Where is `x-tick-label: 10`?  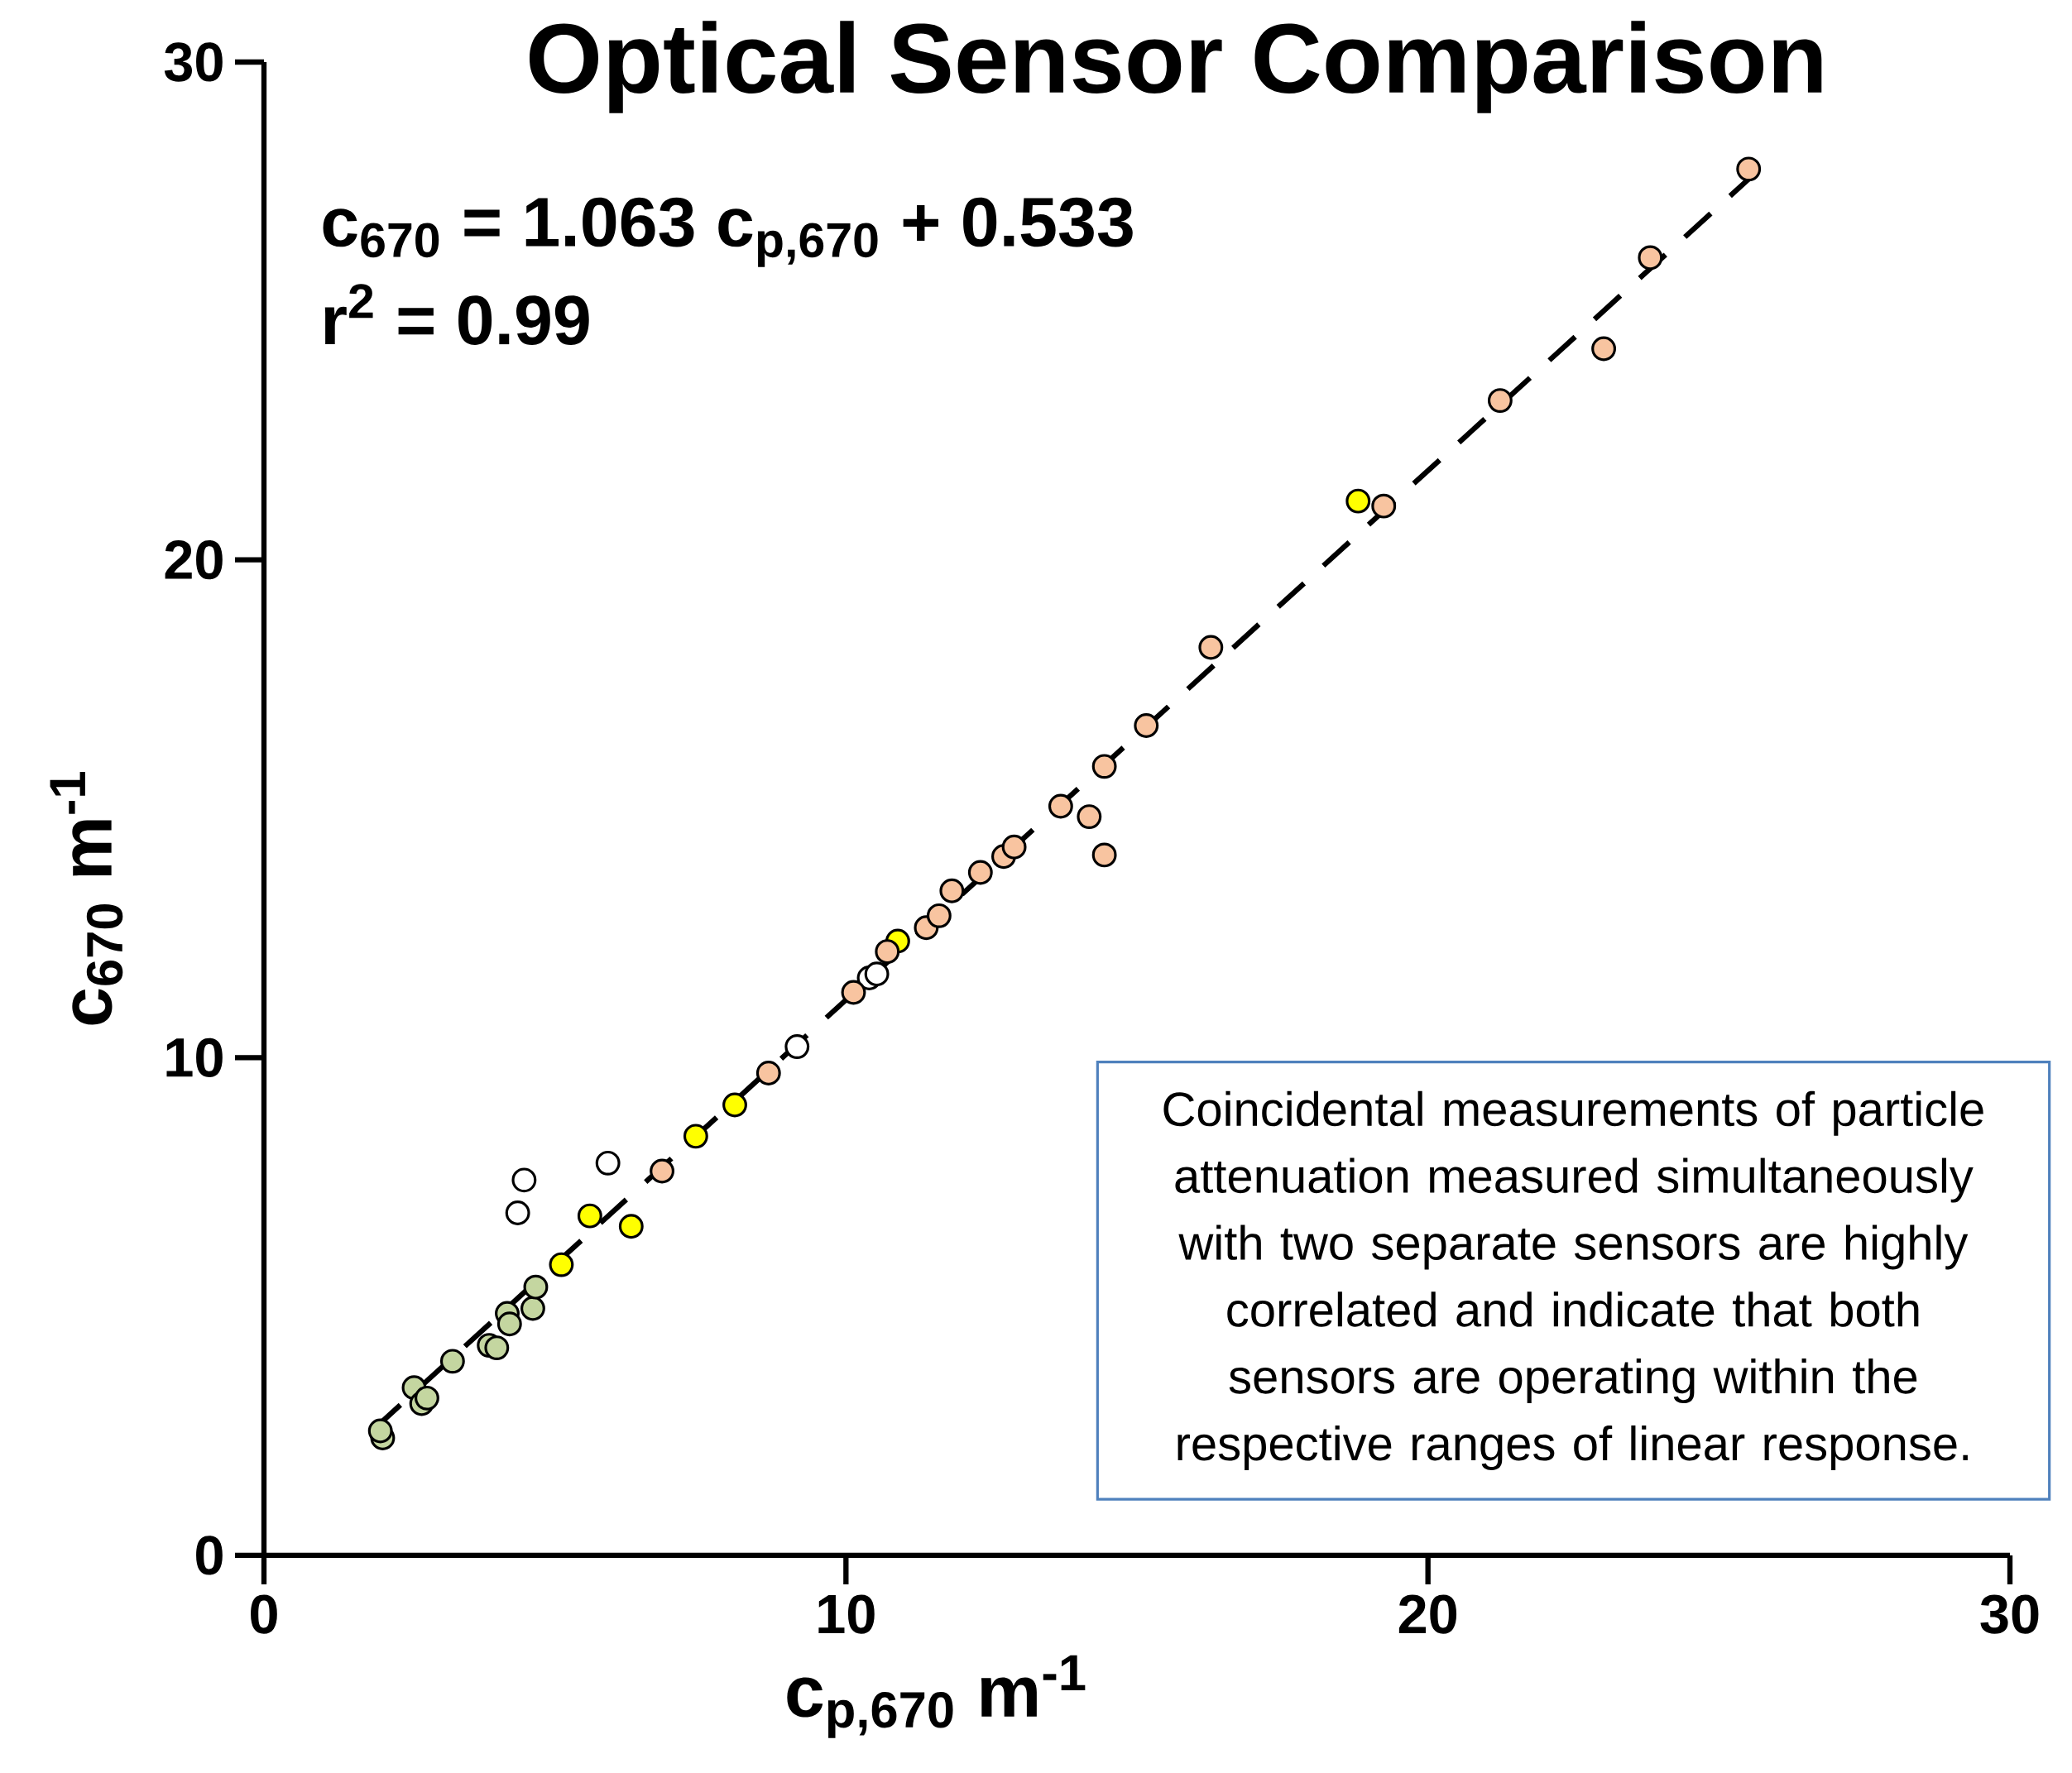
x-tick-label: 10 is located at coordinates (846, 1614).